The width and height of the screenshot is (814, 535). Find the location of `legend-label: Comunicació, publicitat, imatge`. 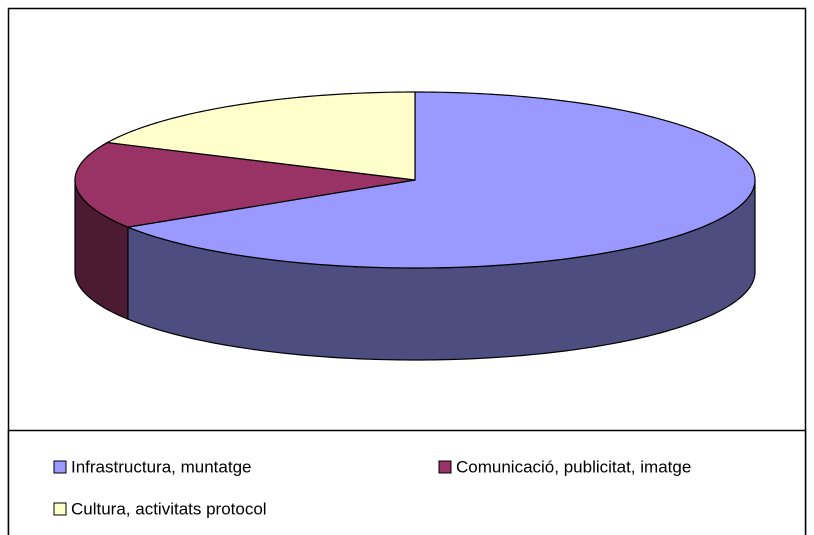

legend-label: Comunicació, publicitat, imatge is located at coordinates (573, 466).